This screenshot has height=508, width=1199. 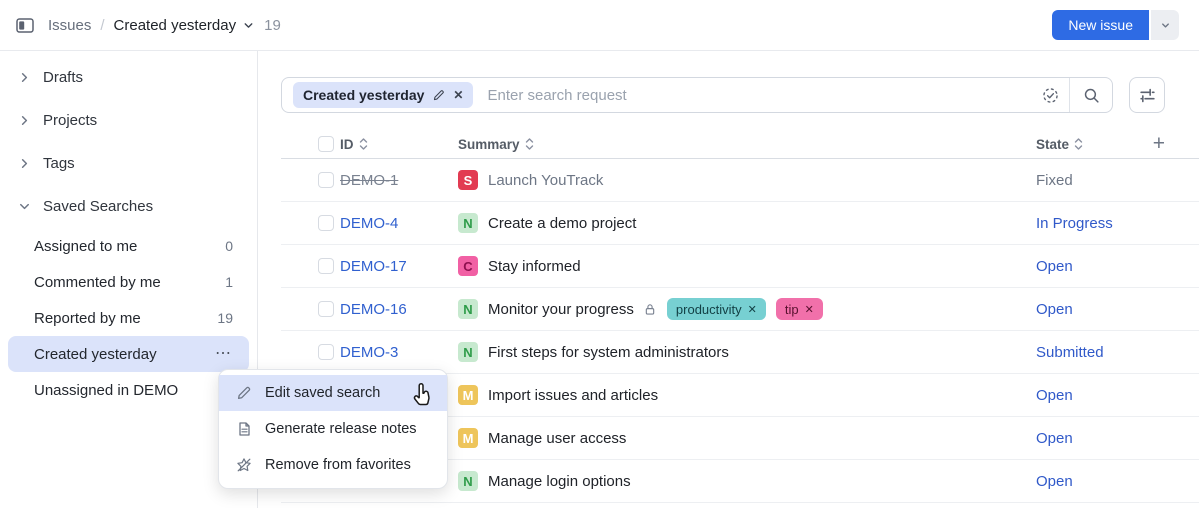 I want to click on tag-list: productivity ✕ tip ✕, so click(x=740, y=309).